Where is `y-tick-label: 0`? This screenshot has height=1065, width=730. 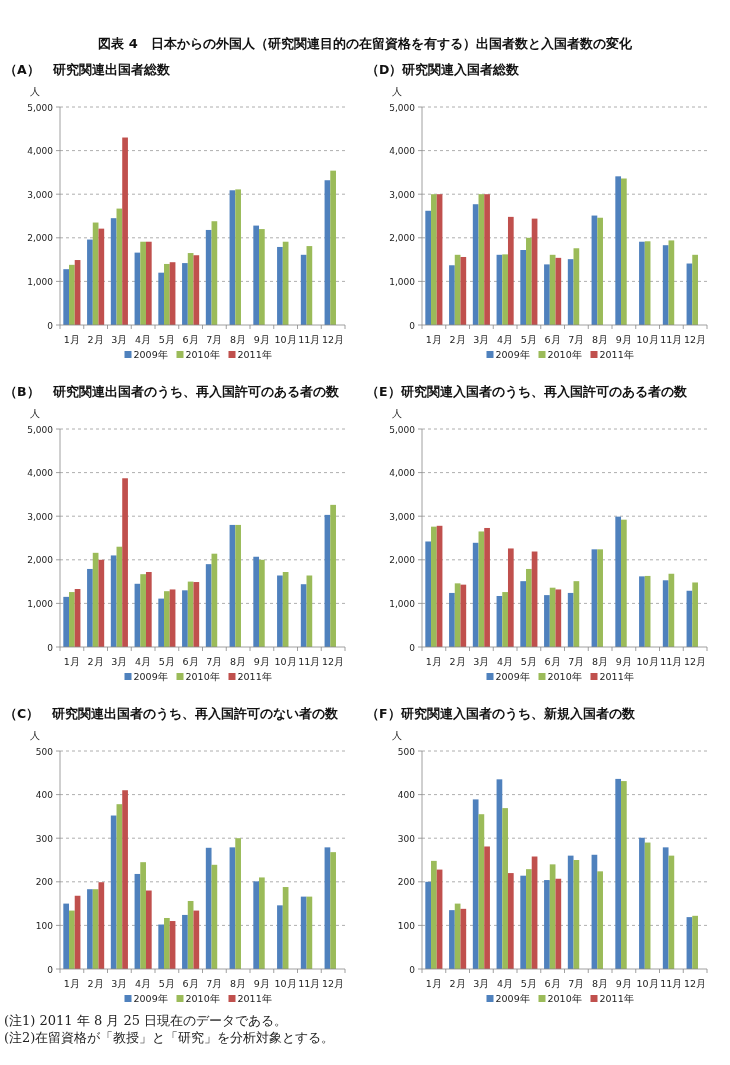
y-tick-label: 0 is located at coordinates (50, 647).